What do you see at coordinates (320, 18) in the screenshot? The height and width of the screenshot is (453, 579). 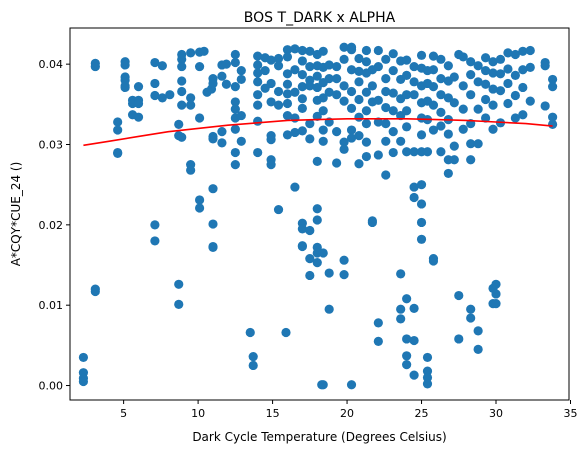 I see `chart-title: BOS T_DARK x ALPHA` at bounding box center [320, 18].